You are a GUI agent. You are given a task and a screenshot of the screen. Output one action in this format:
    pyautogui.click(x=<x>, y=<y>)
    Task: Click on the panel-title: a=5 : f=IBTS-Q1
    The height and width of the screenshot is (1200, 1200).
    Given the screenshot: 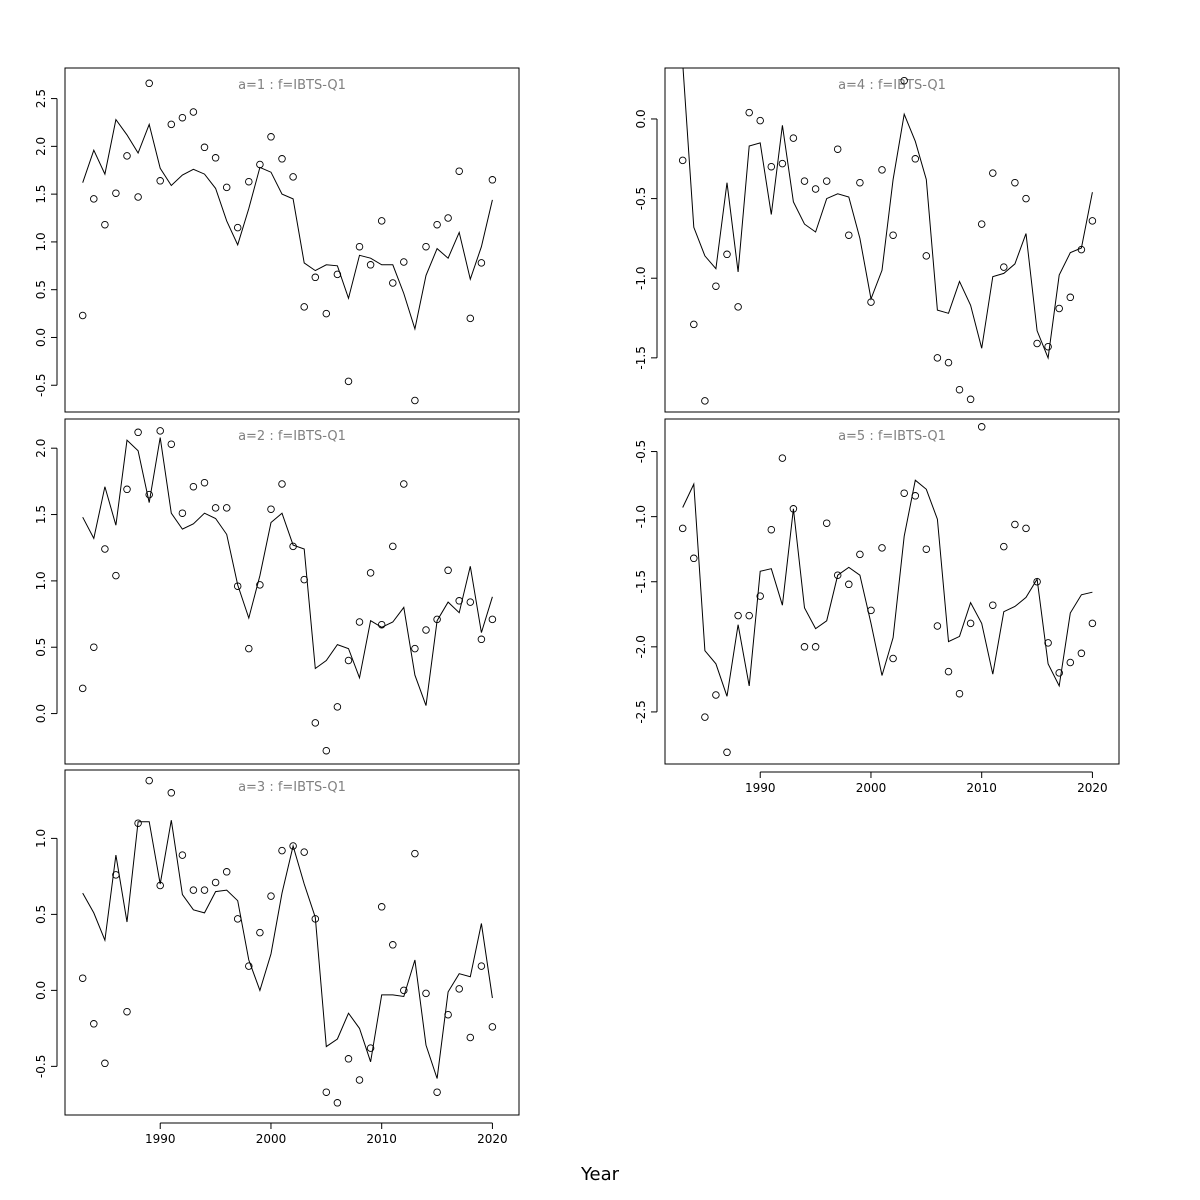 What is the action you would take?
    pyautogui.click(x=892, y=436)
    